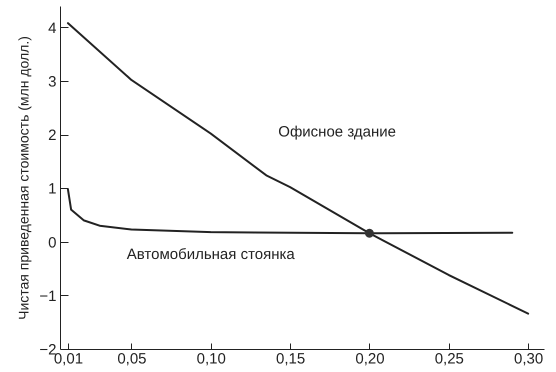  What do you see at coordinates (211, 255) in the screenshot?
I see `series-label: Автомобильная стоянка` at bounding box center [211, 255].